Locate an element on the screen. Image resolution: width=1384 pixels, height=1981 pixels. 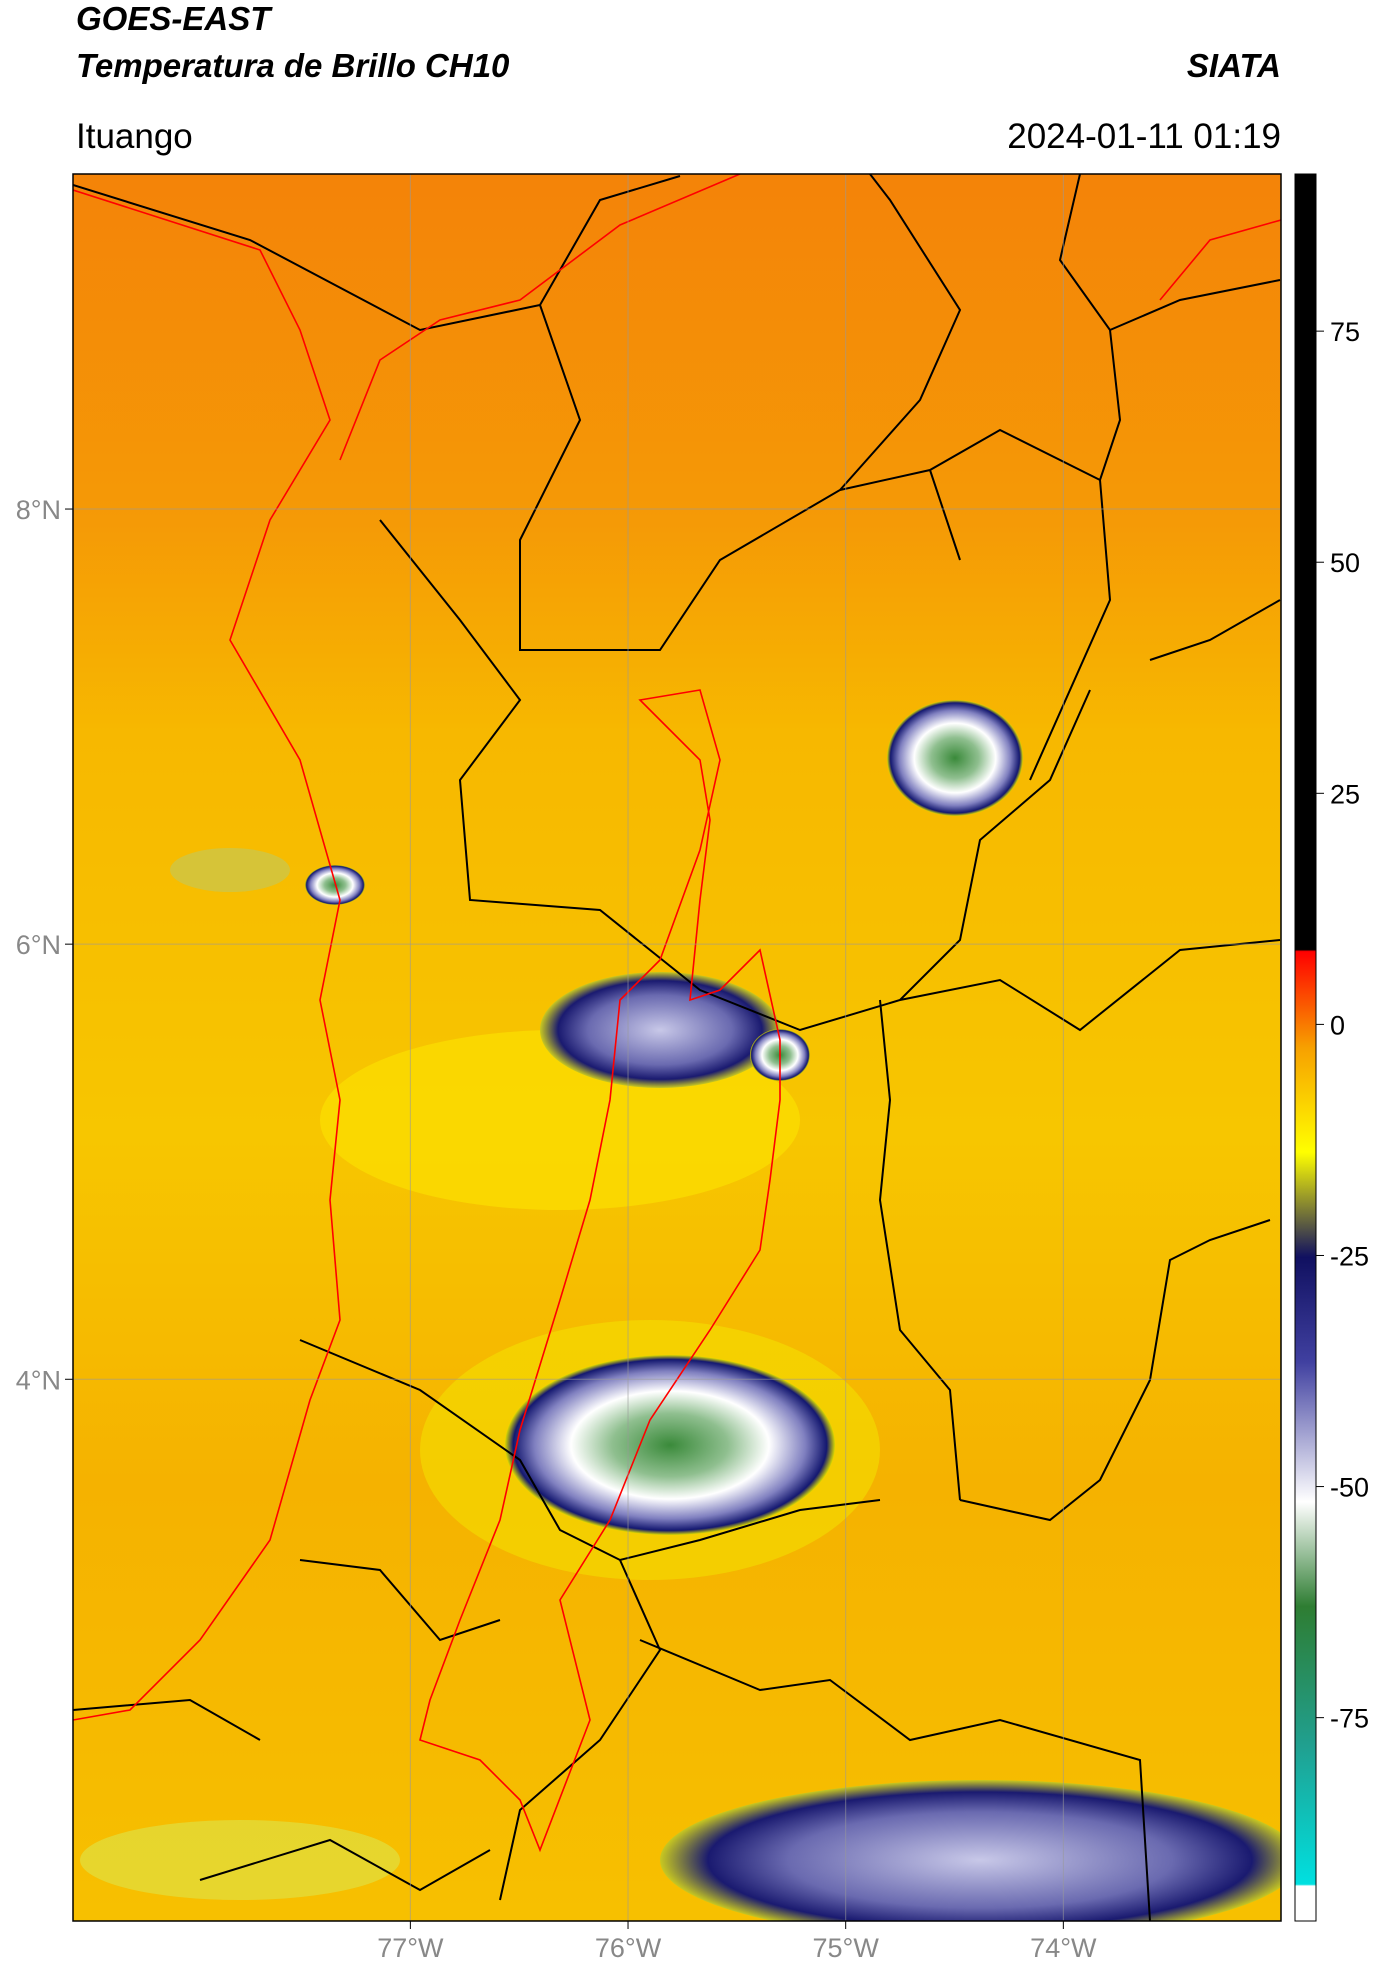
colorbar is located at coordinates (1305, 1047).